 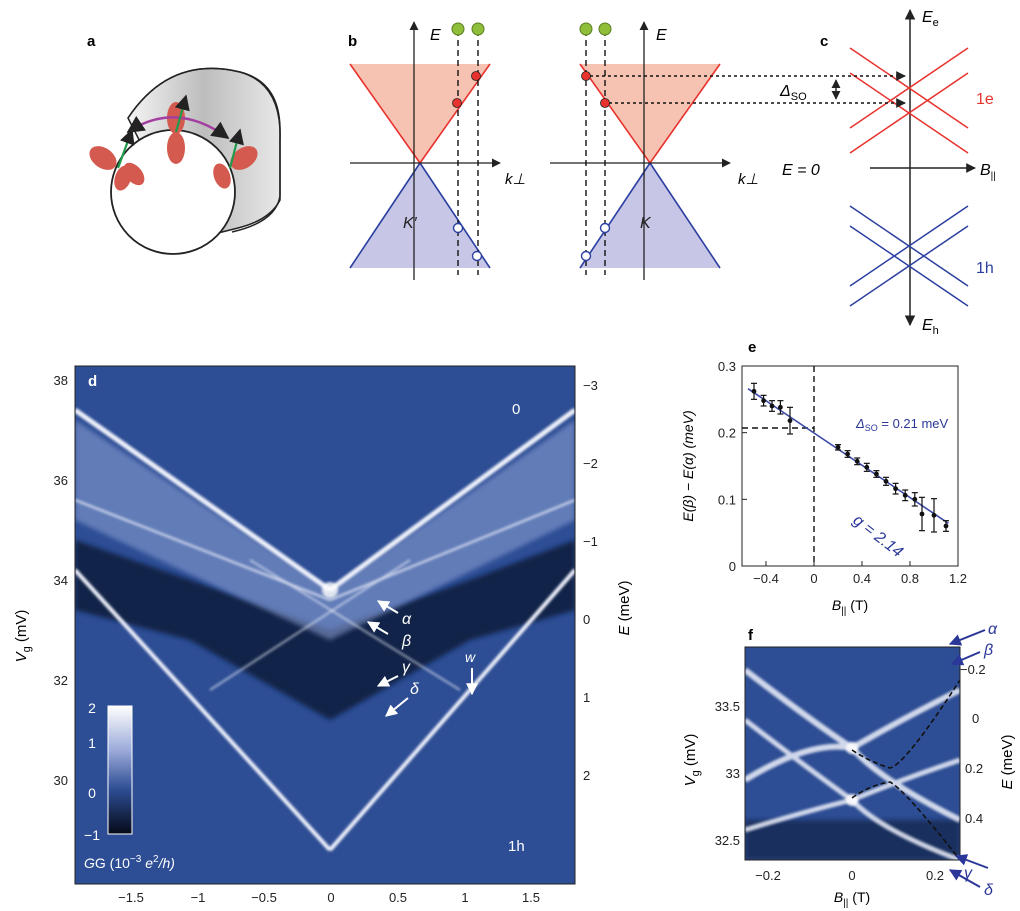 I want to click on colorbar-tick: 0, so click(x=92, y=793).